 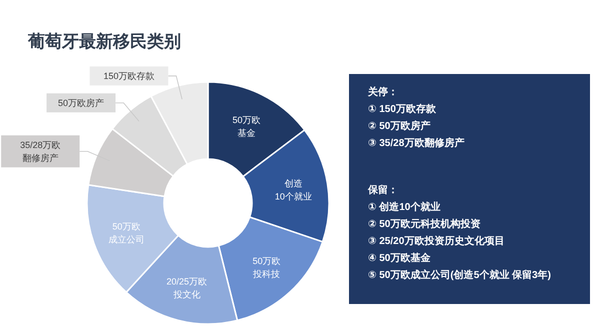 I want to click on text: ④ 50万欧基金, so click(x=400, y=258).